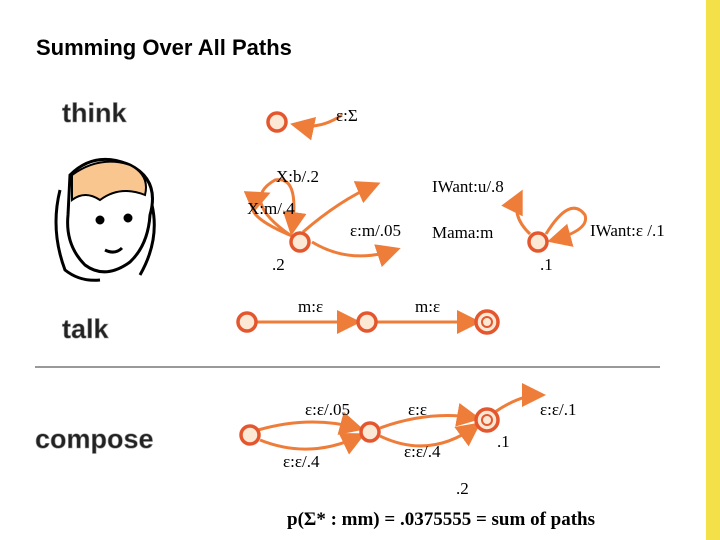 The width and height of the screenshot is (720, 540). What do you see at coordinates (627, 230) in the screenshot?
I see `edge-label: IWant:ε /.1` at bounding box center [627, 230].